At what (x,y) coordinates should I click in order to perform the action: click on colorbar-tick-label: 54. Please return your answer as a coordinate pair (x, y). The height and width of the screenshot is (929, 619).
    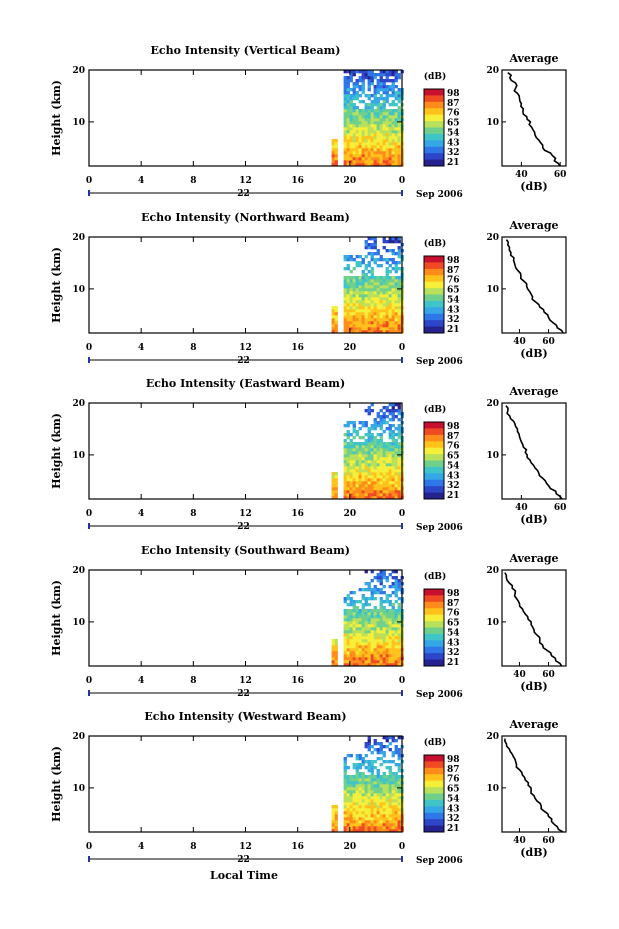
    Looking at the image, I should click on (453, 466).